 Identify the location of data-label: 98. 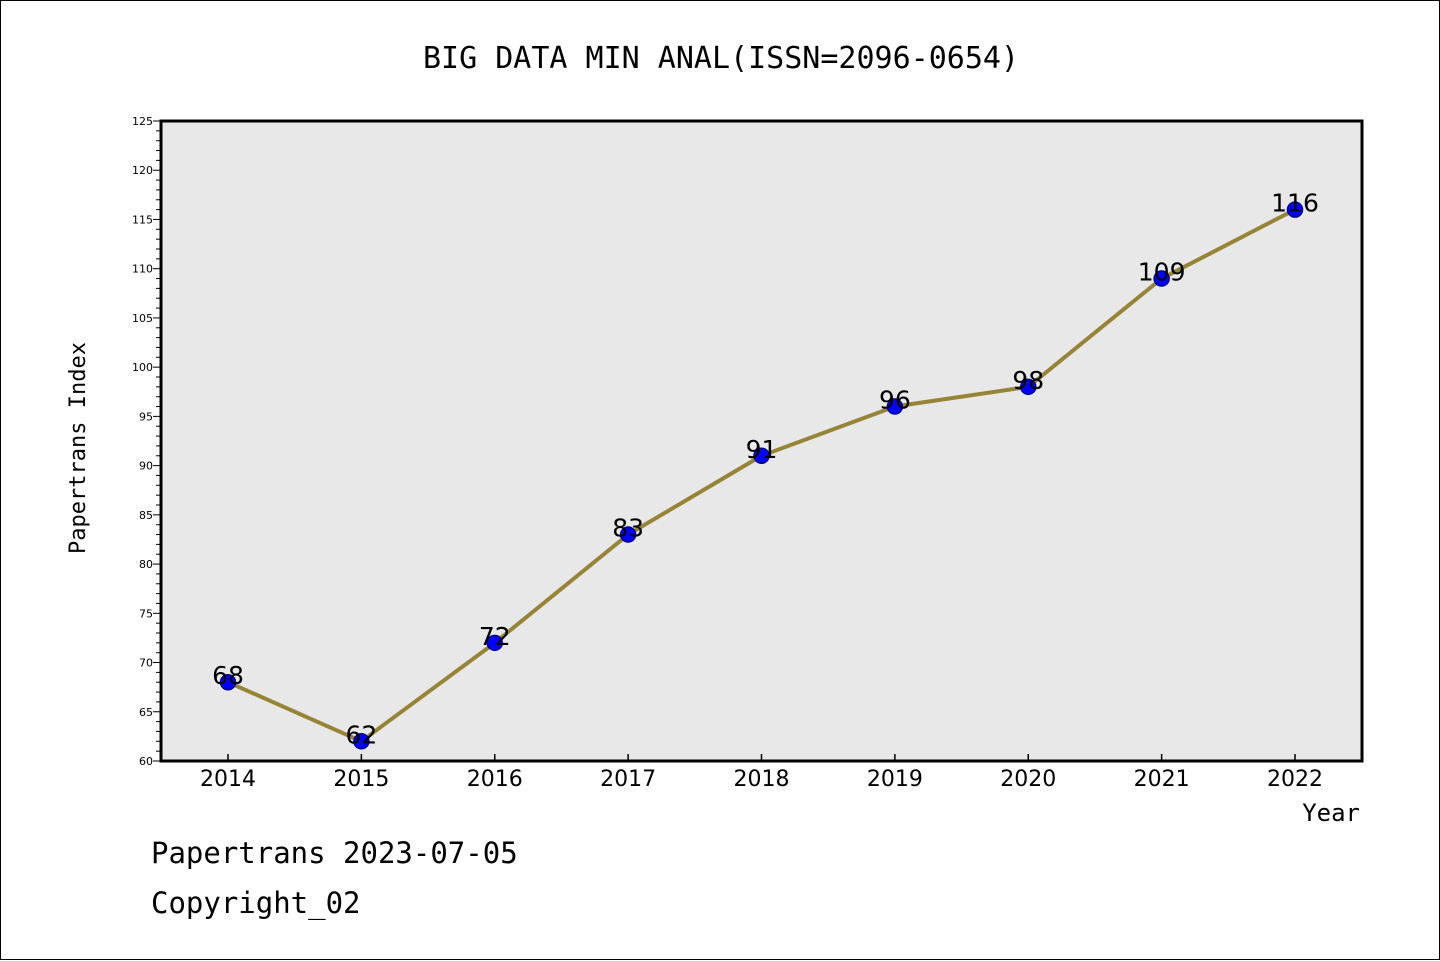
(1028, 380).